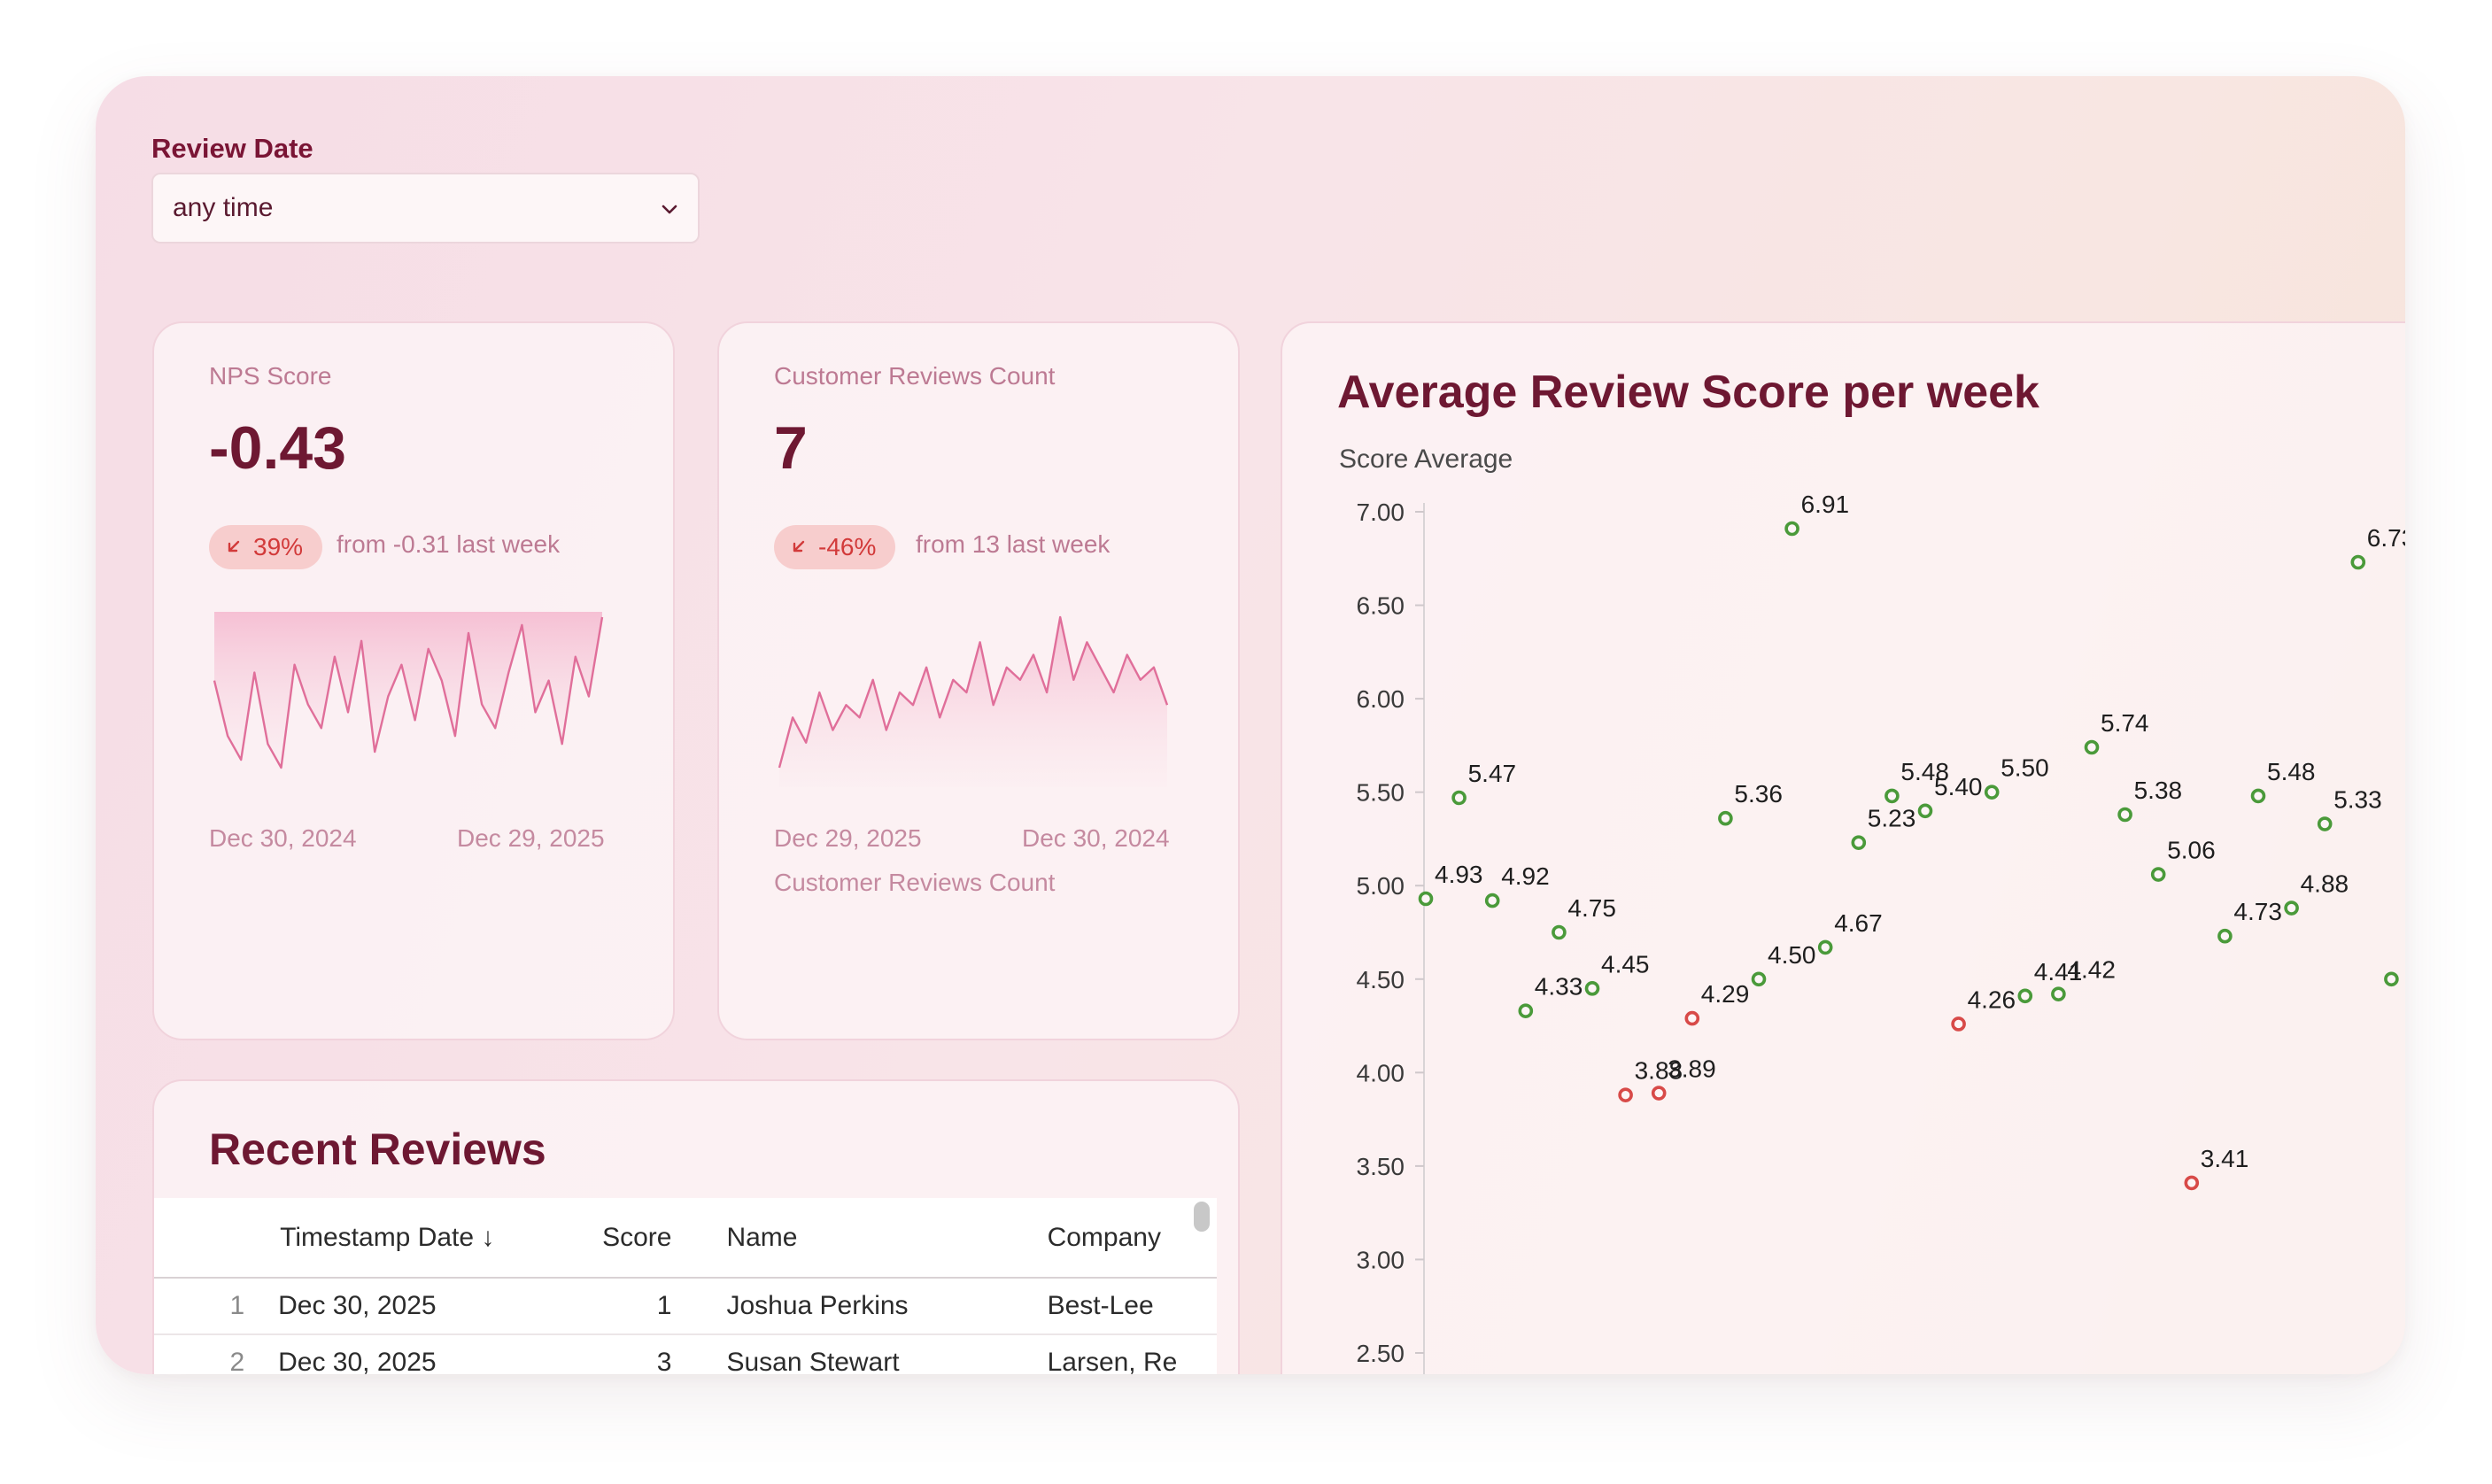 The width and height of the screenshot is (2492, 1484). I want to click on arrow-down-left-icon, so click(234, 547).